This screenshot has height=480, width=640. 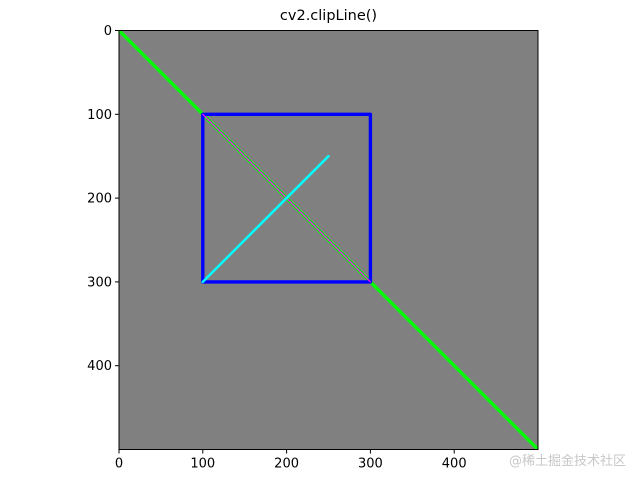 I want to click on y-tick-label: 300, so click(x=99, y=282).